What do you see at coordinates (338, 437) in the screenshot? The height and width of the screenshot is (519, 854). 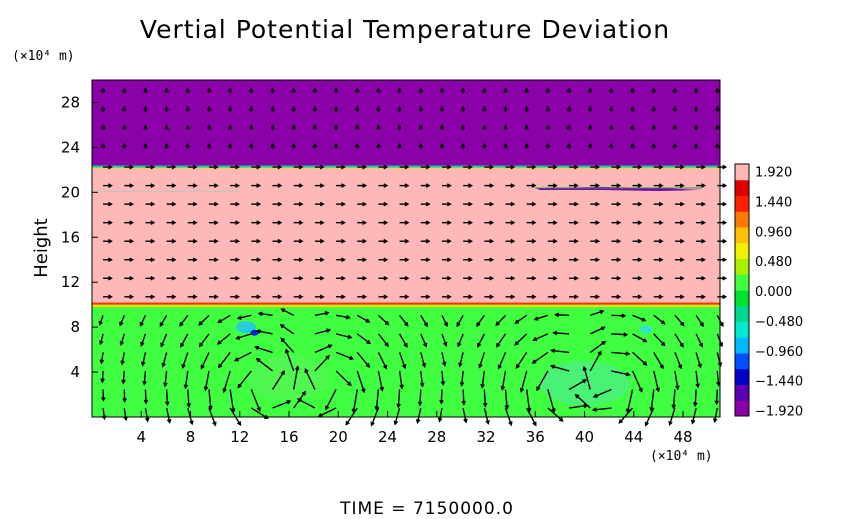 I see `x-tick-label: 20` at bounding box center [338, 437].